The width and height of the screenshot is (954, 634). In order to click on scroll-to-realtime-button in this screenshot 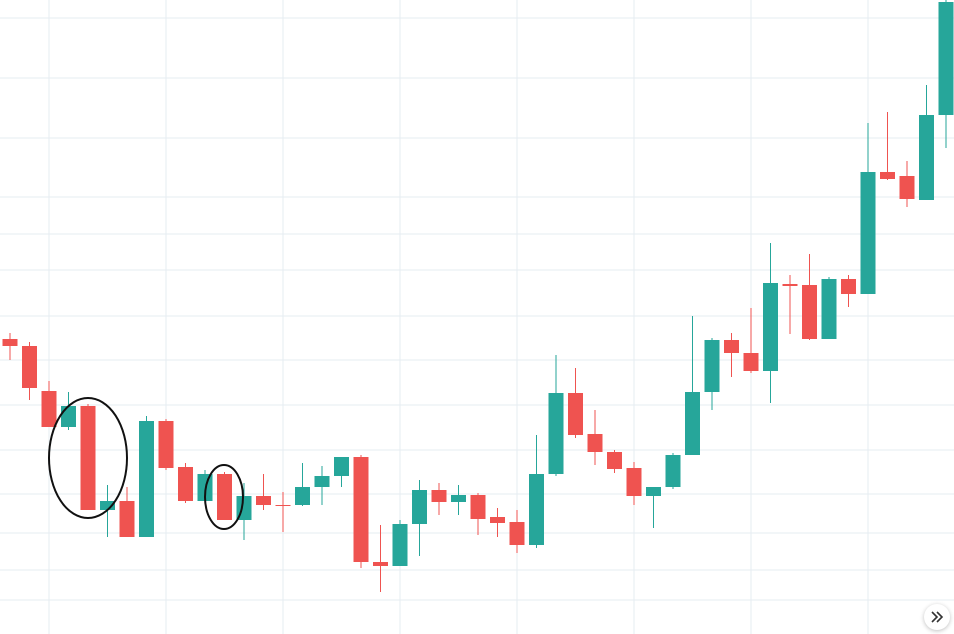, I will do `click(937, 617)`.